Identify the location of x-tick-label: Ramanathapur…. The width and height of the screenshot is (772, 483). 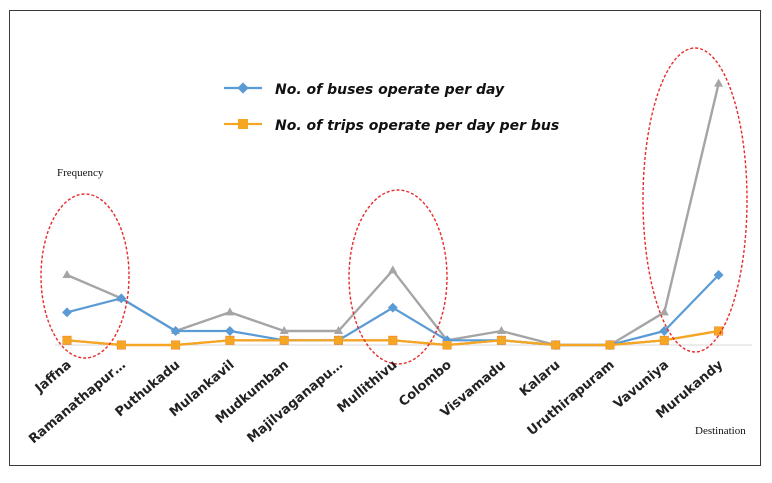
(77, 402).